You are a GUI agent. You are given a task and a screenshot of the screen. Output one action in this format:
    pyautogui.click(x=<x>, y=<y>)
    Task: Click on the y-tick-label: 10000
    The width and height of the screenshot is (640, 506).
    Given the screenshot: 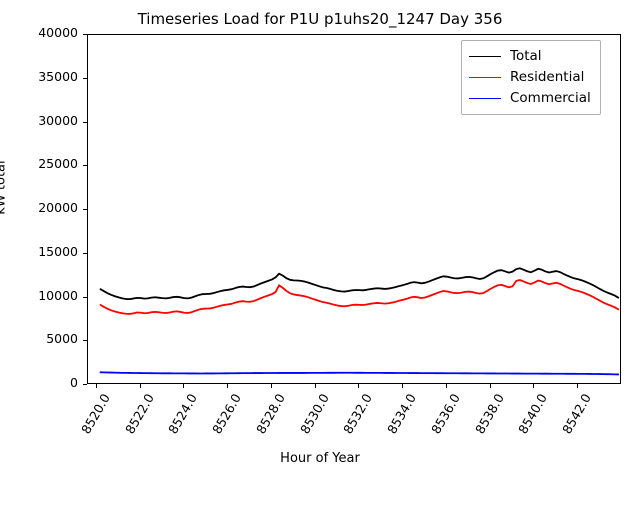 What is the action you would take?
    pyautogui.click(x=58, y=295)
    